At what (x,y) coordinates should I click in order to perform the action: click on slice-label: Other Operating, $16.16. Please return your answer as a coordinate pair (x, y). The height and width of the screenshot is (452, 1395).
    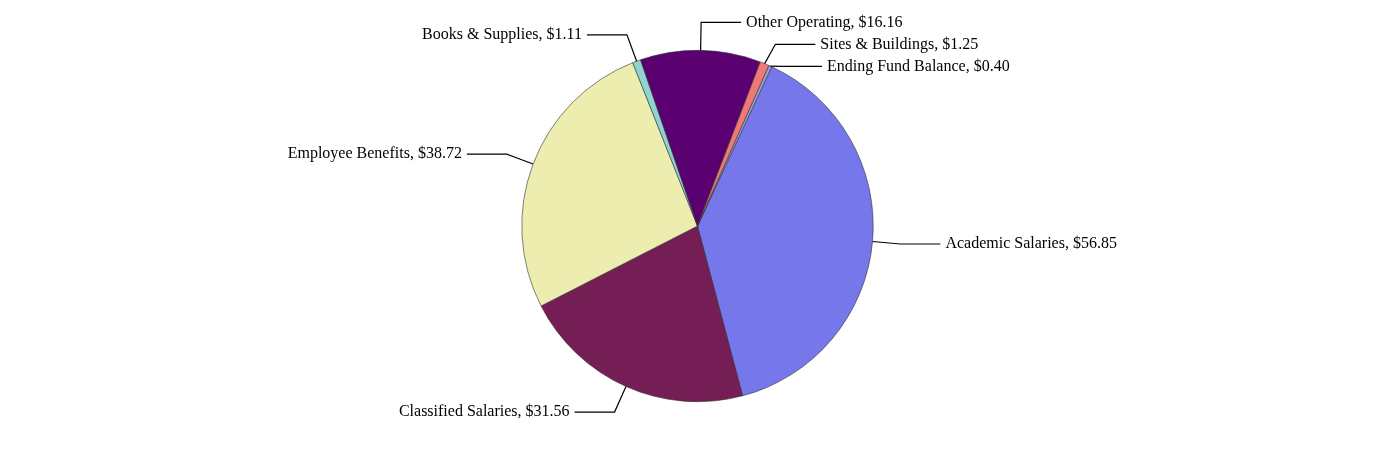
    Looking at the image, I should click on (824, 21).